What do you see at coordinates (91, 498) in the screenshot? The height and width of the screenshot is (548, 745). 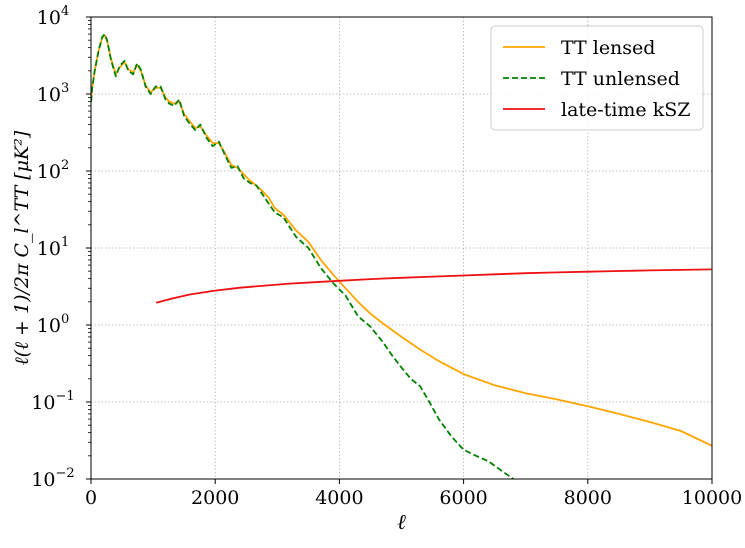 I see `x-tick-label: 0` at bounding box center [91, 498].